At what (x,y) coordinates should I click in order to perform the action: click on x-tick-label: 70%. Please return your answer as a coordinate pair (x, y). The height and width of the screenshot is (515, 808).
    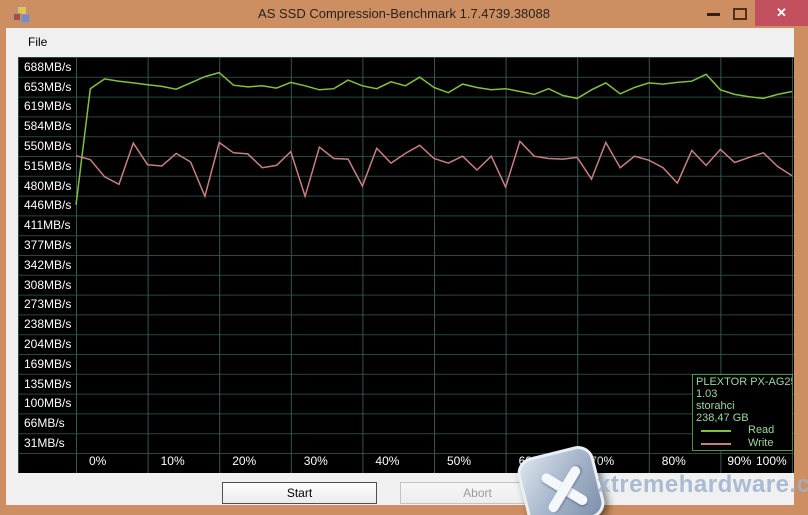
    Looking at the image, I should click on (602, 461).